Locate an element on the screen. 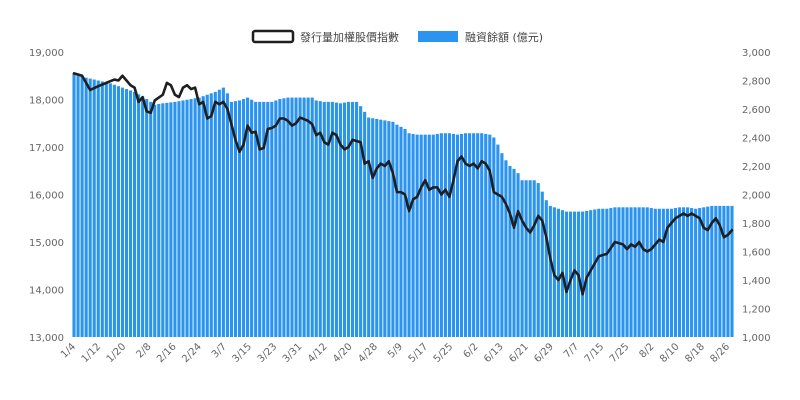  x-tick-label: 1/20 is located at coordinates (117, 353).